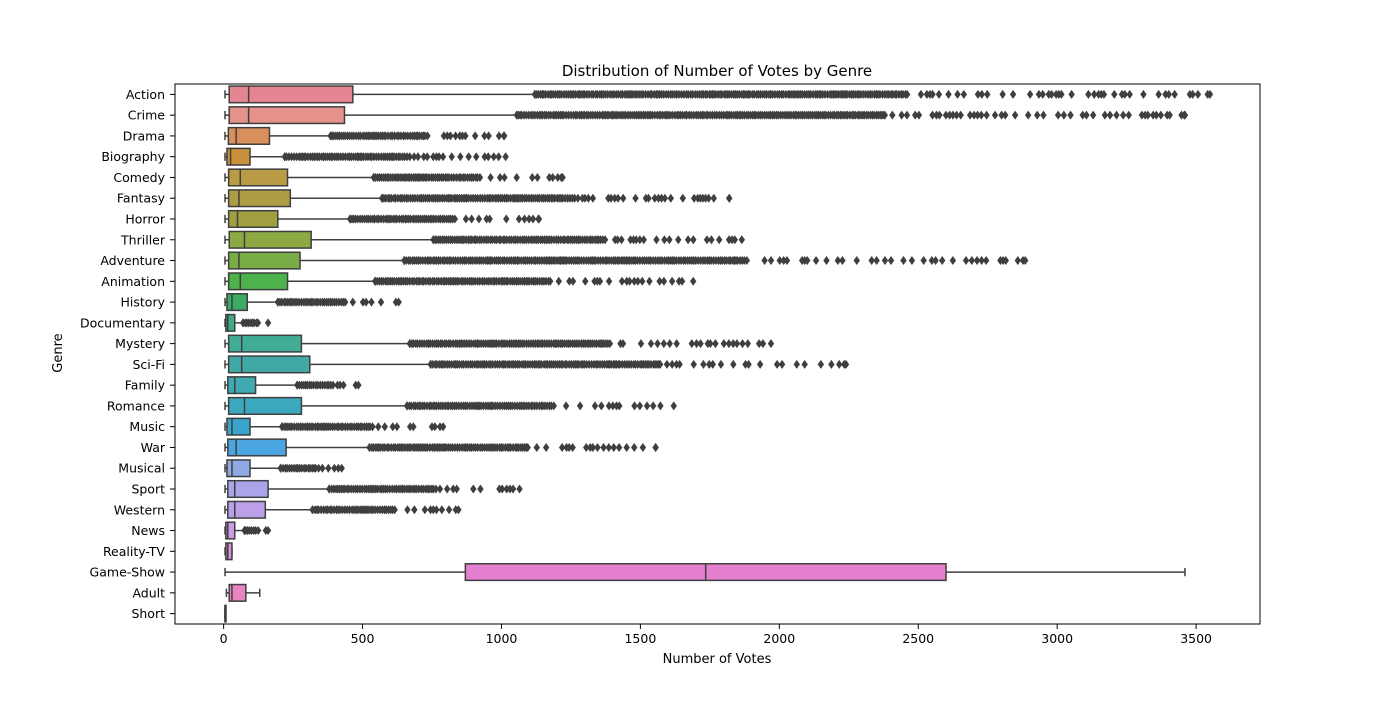 This screenshot has height=704, width=1400. What do you see at coordinates (259, 198) in the screenshot?
I see `box-fantasy` at bounding box center [259, 198].